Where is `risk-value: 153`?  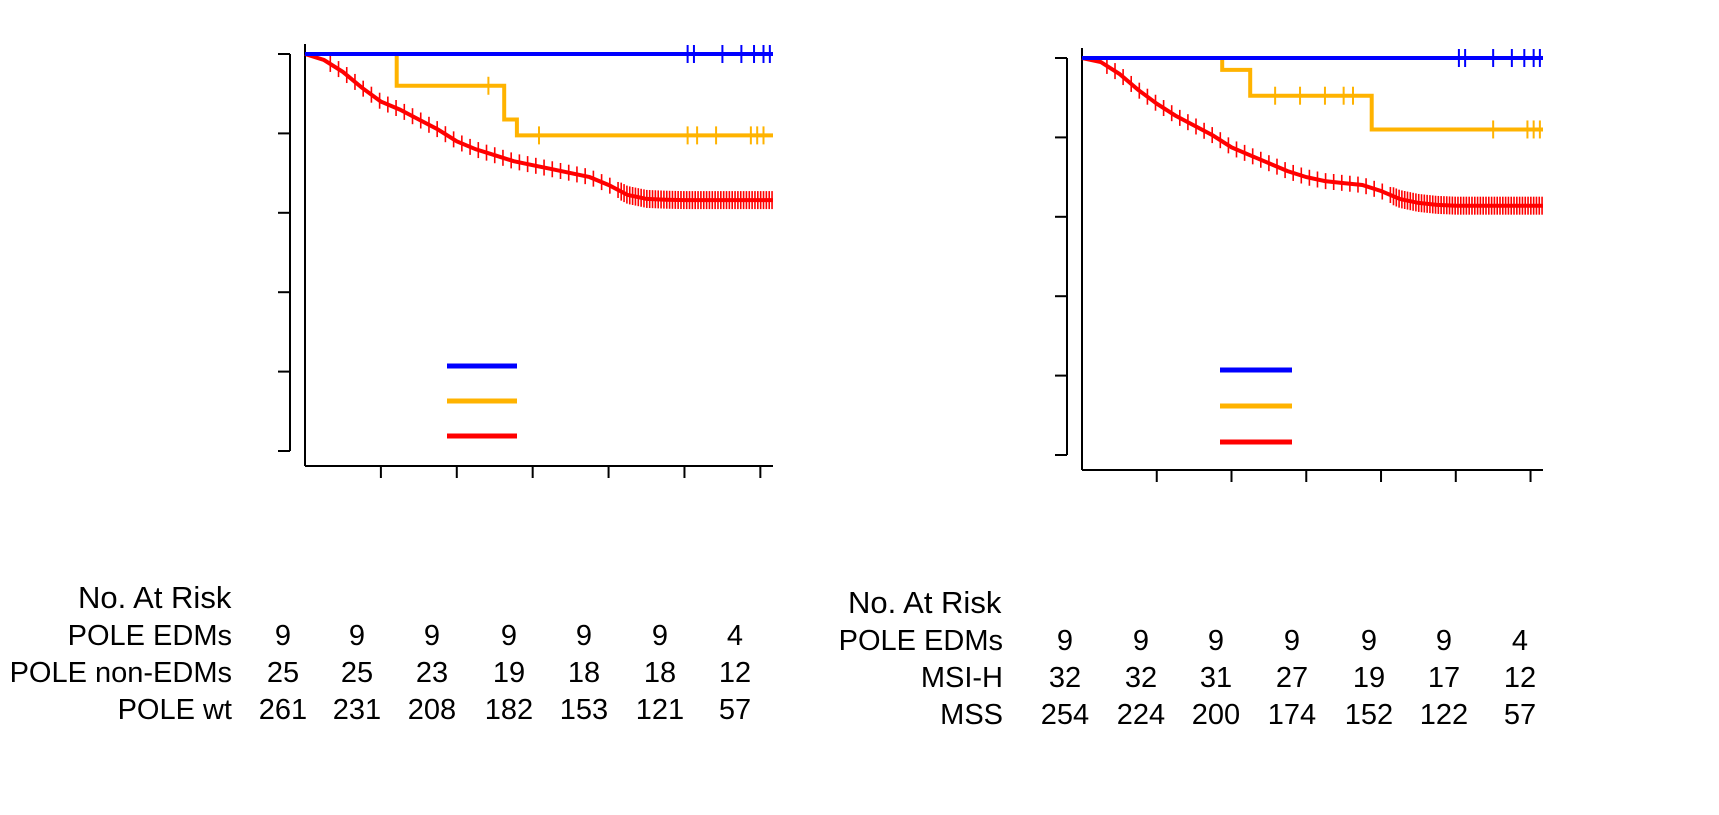
risk-value: 153 is located at coordinates (584, 710).